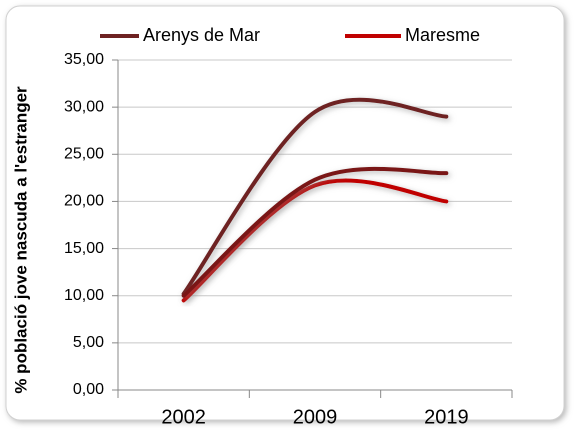 Image resolution: width=574 pixels, height=430 pixels. I want to click on y-axis-label: % població jove nascuda a l'estranger, so click(20, 240).